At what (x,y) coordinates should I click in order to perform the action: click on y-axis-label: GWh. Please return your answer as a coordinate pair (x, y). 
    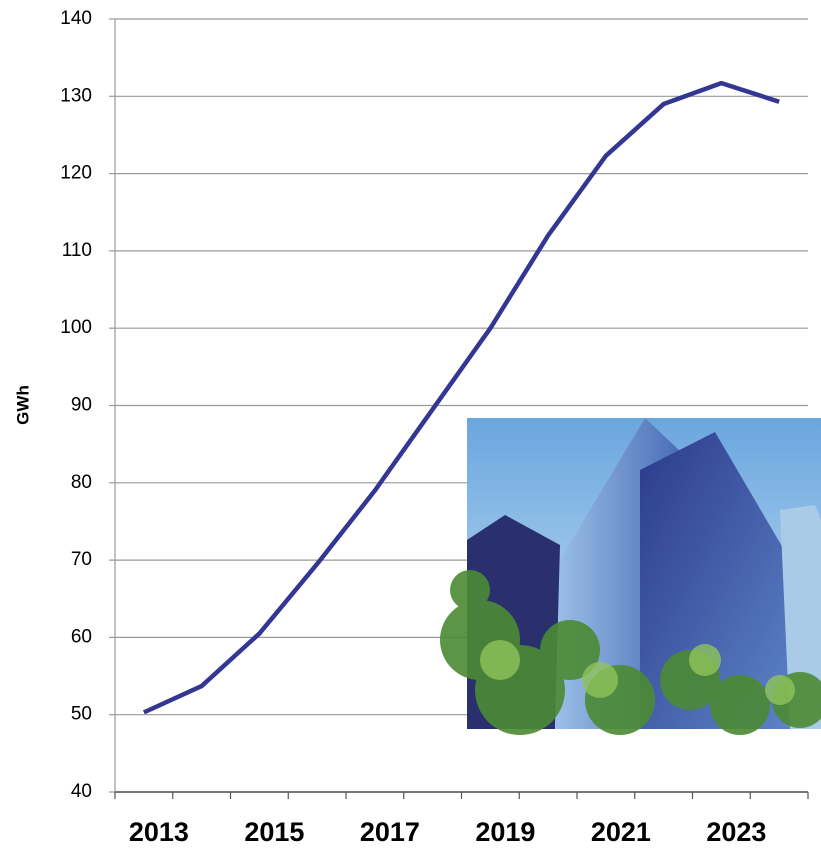
    Looking at the image, I should click on (22, 405).